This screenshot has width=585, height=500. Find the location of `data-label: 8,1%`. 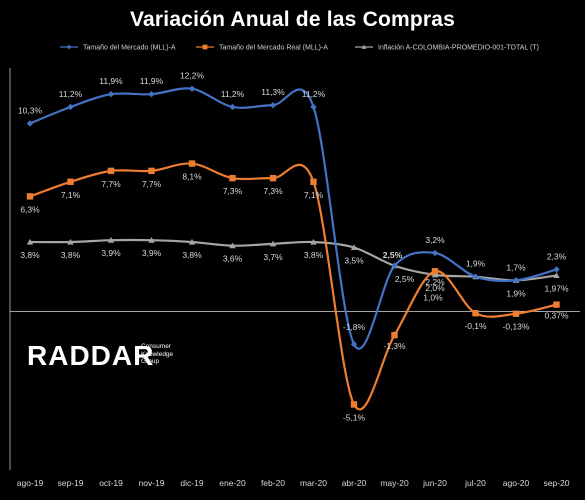

data-label: 8,1% is located at coordinates (192, 177).